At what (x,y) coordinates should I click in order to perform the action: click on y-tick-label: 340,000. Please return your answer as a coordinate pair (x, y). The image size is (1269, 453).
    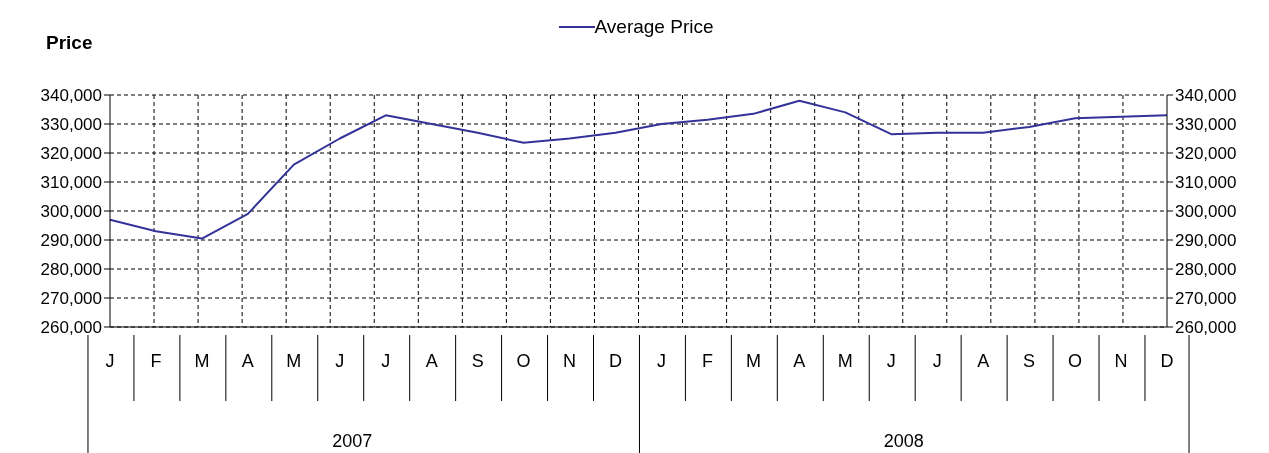
    Looking at the image, I should click on (71, 96).